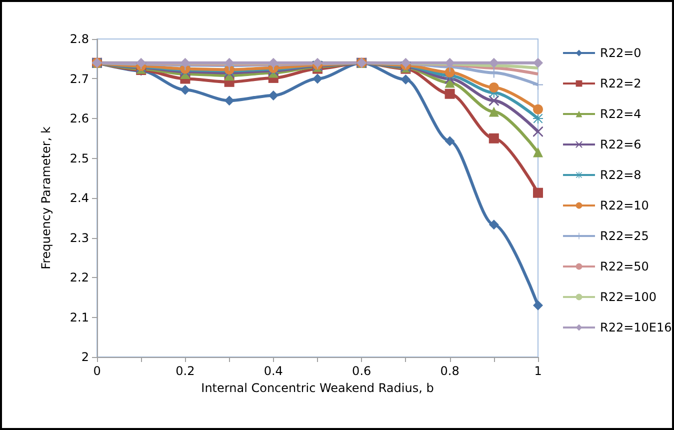  I want to click on y-tick-label: 2.7, so click(79, 79).